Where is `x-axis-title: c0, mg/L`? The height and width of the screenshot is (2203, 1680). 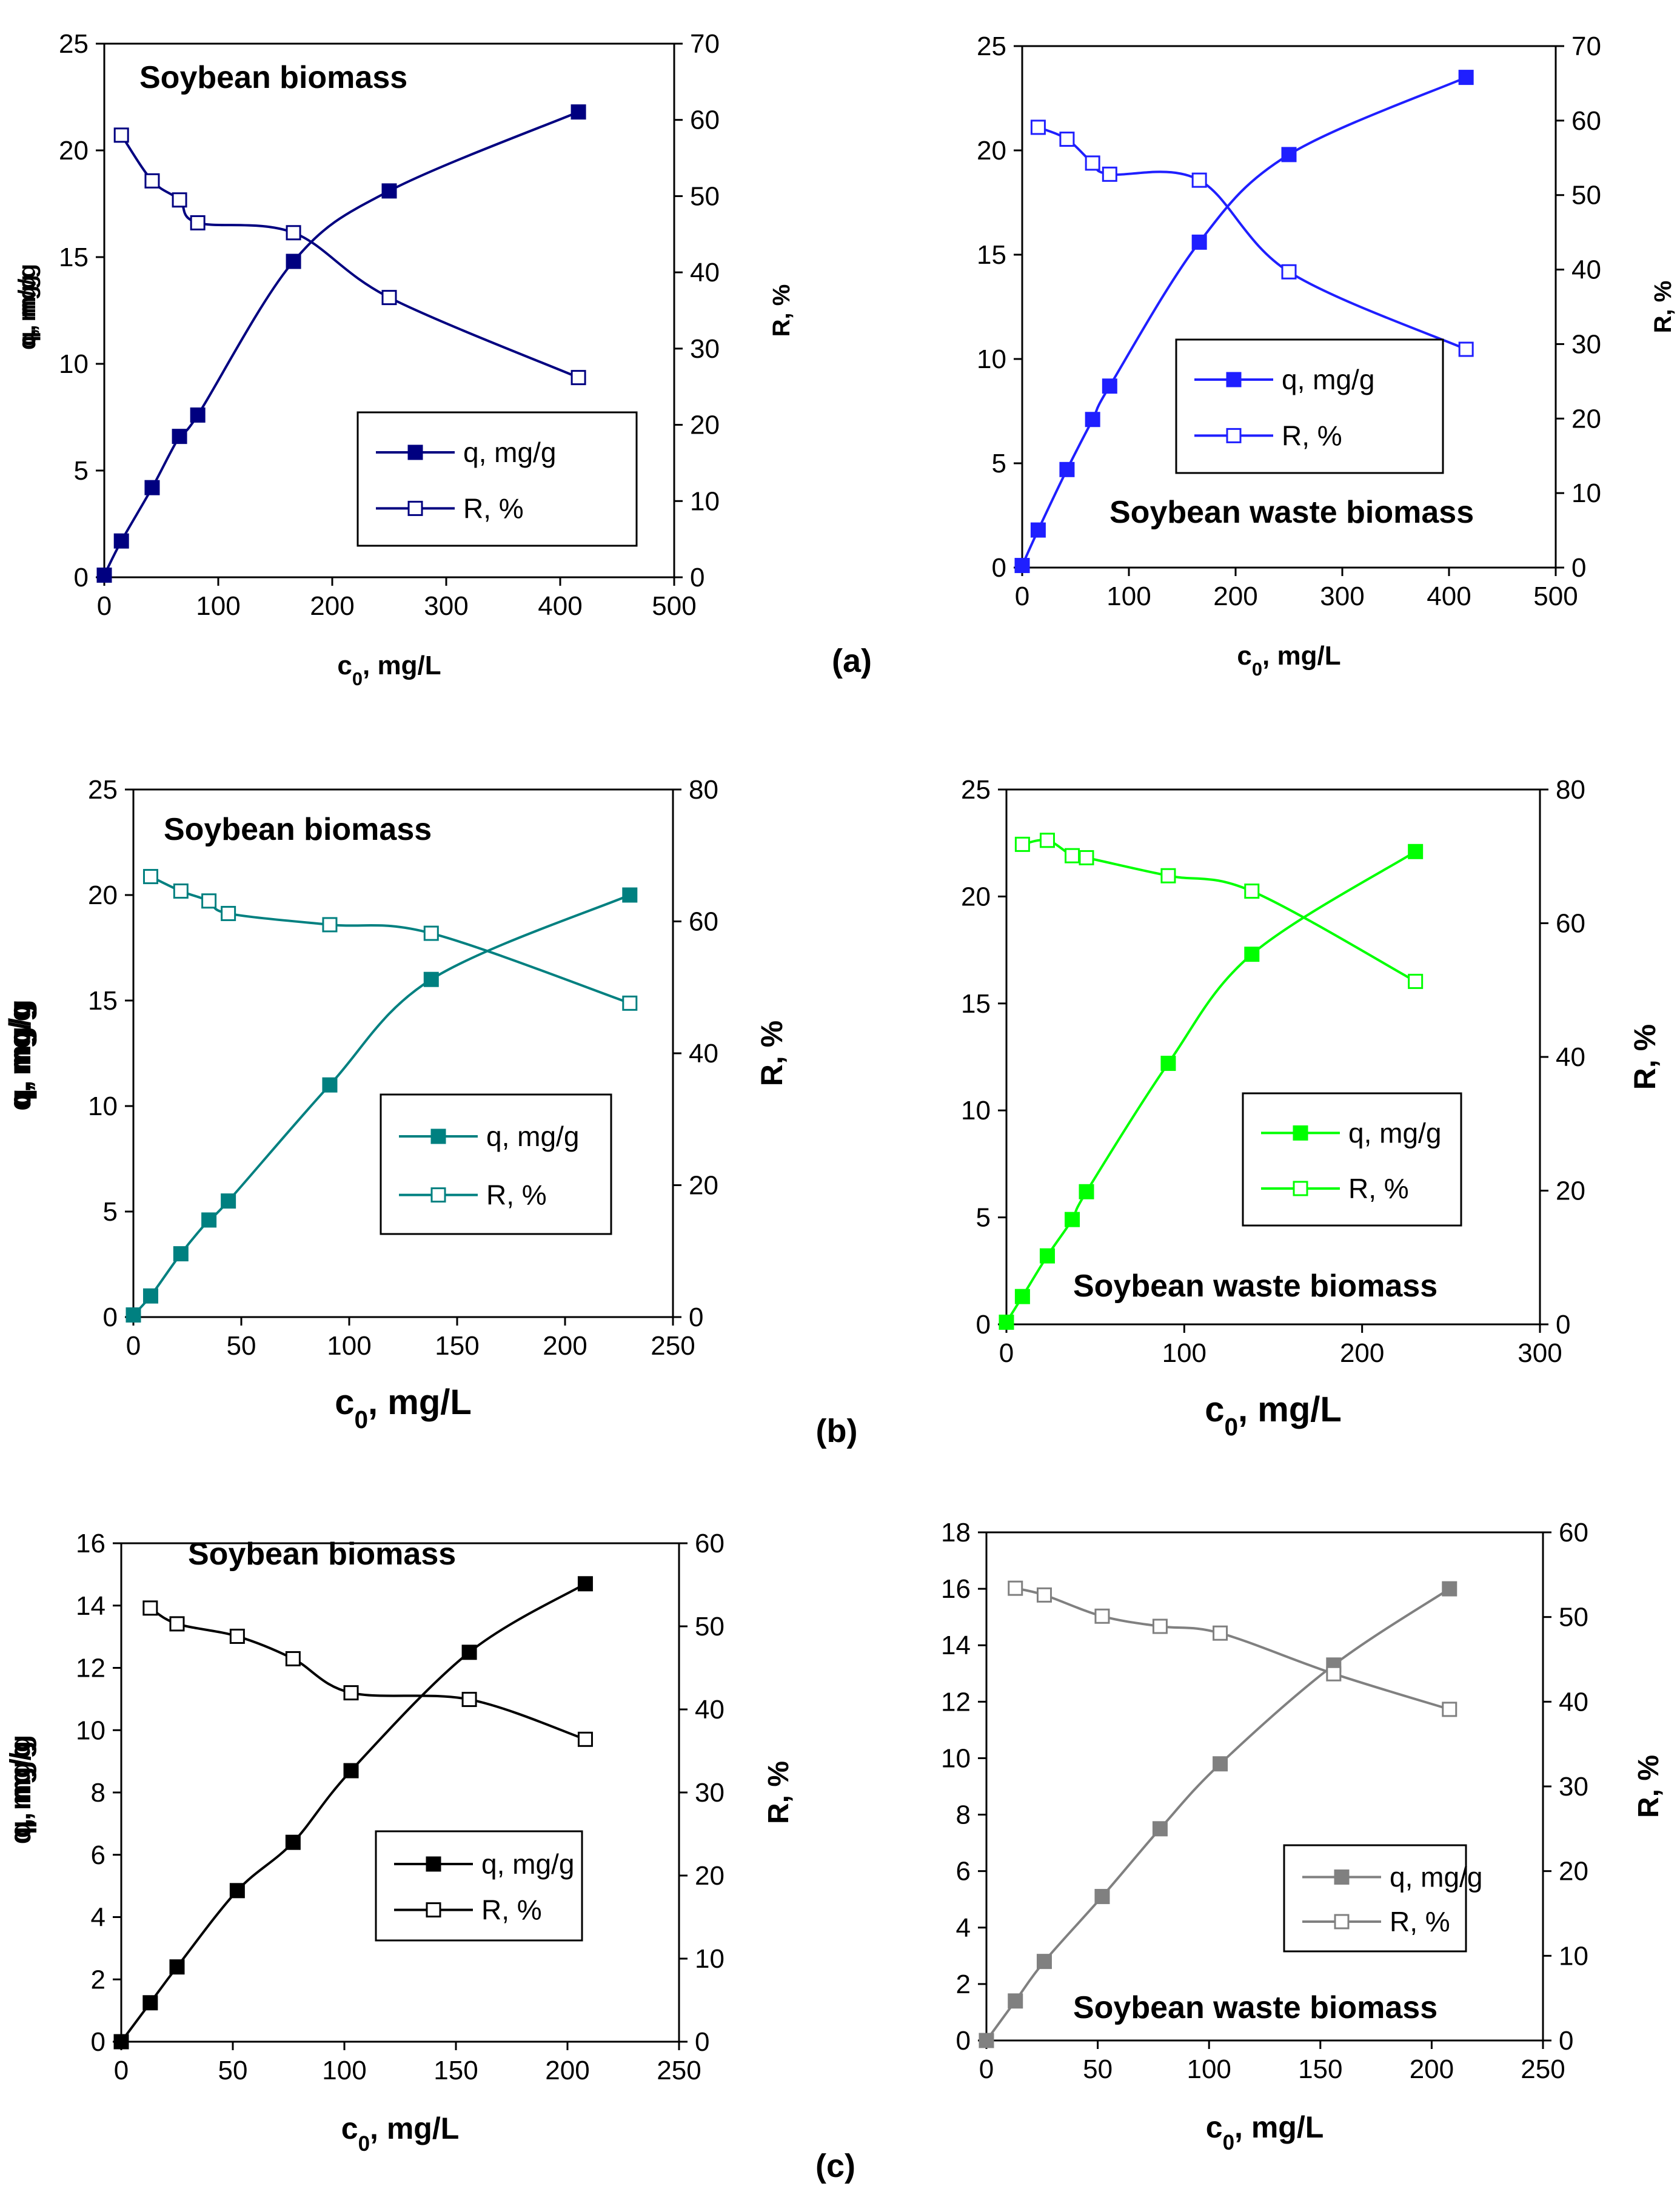 x-axis-title: c0, mg/L is located at coordinates (1265, 2132).